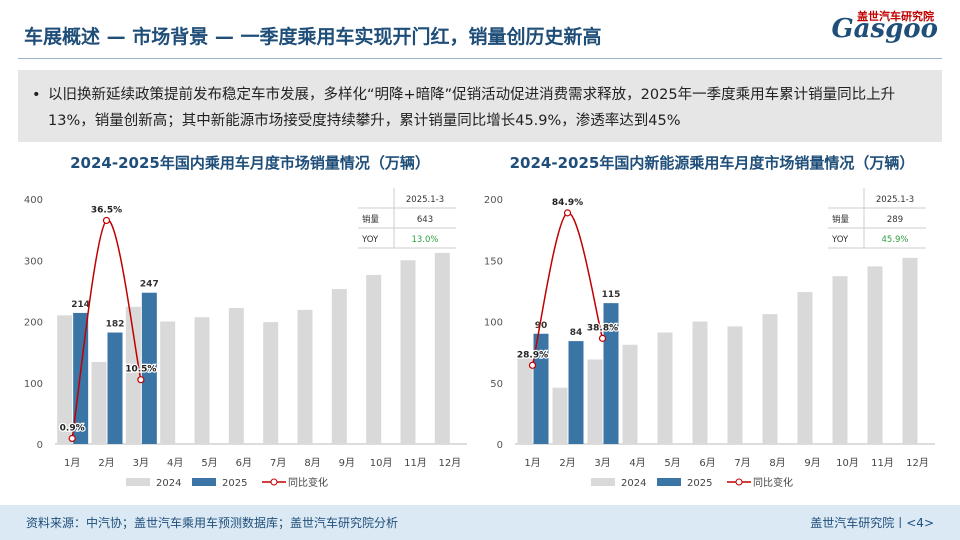 This screenshot has height=540, width=960. Describe the element at coordinates (777, 463) in the screenshot. I see `x-tick-label: 8月` at that location.